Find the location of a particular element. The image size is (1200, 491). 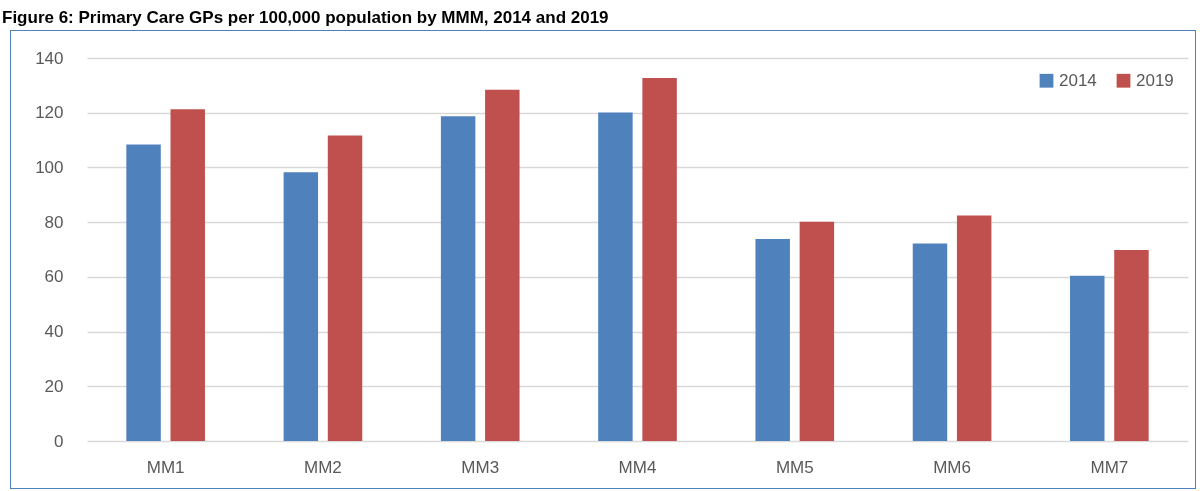

legend-label: 2014 is located at coordinates (1078, 80).